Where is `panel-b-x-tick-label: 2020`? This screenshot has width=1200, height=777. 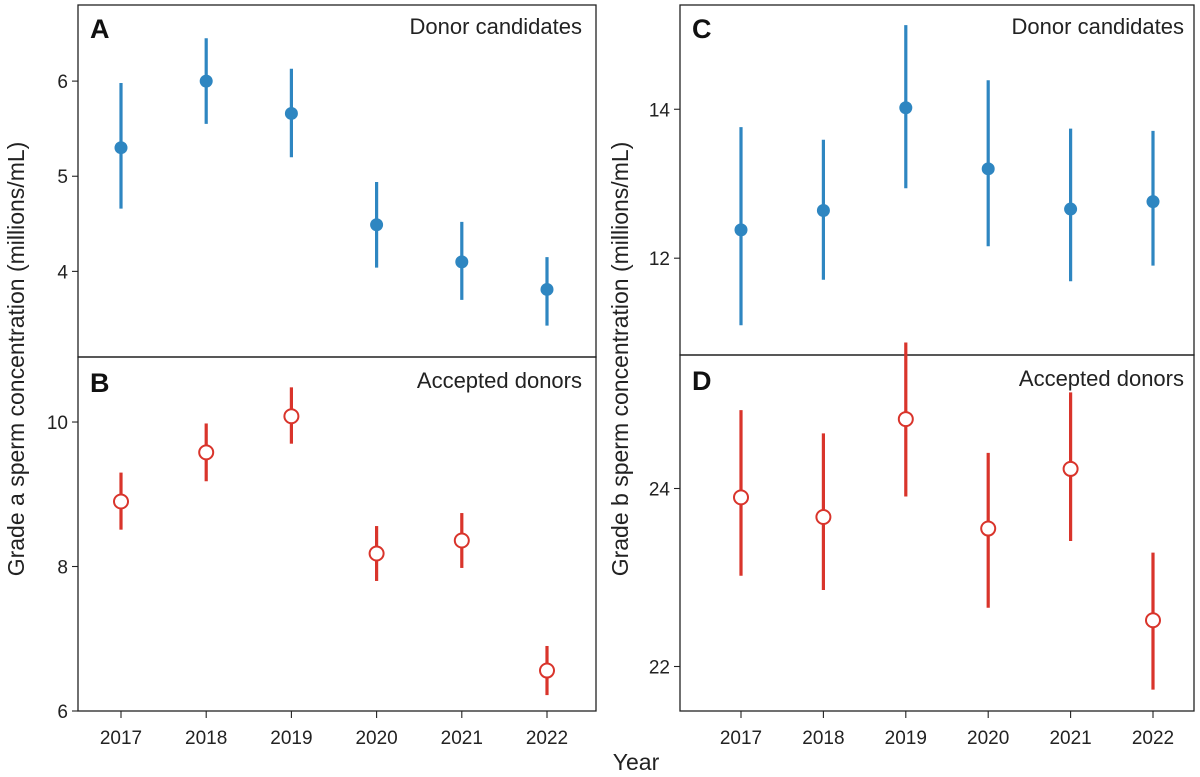 panel-b-x-tick-label: 2020 is located at coordinates (376, 738).